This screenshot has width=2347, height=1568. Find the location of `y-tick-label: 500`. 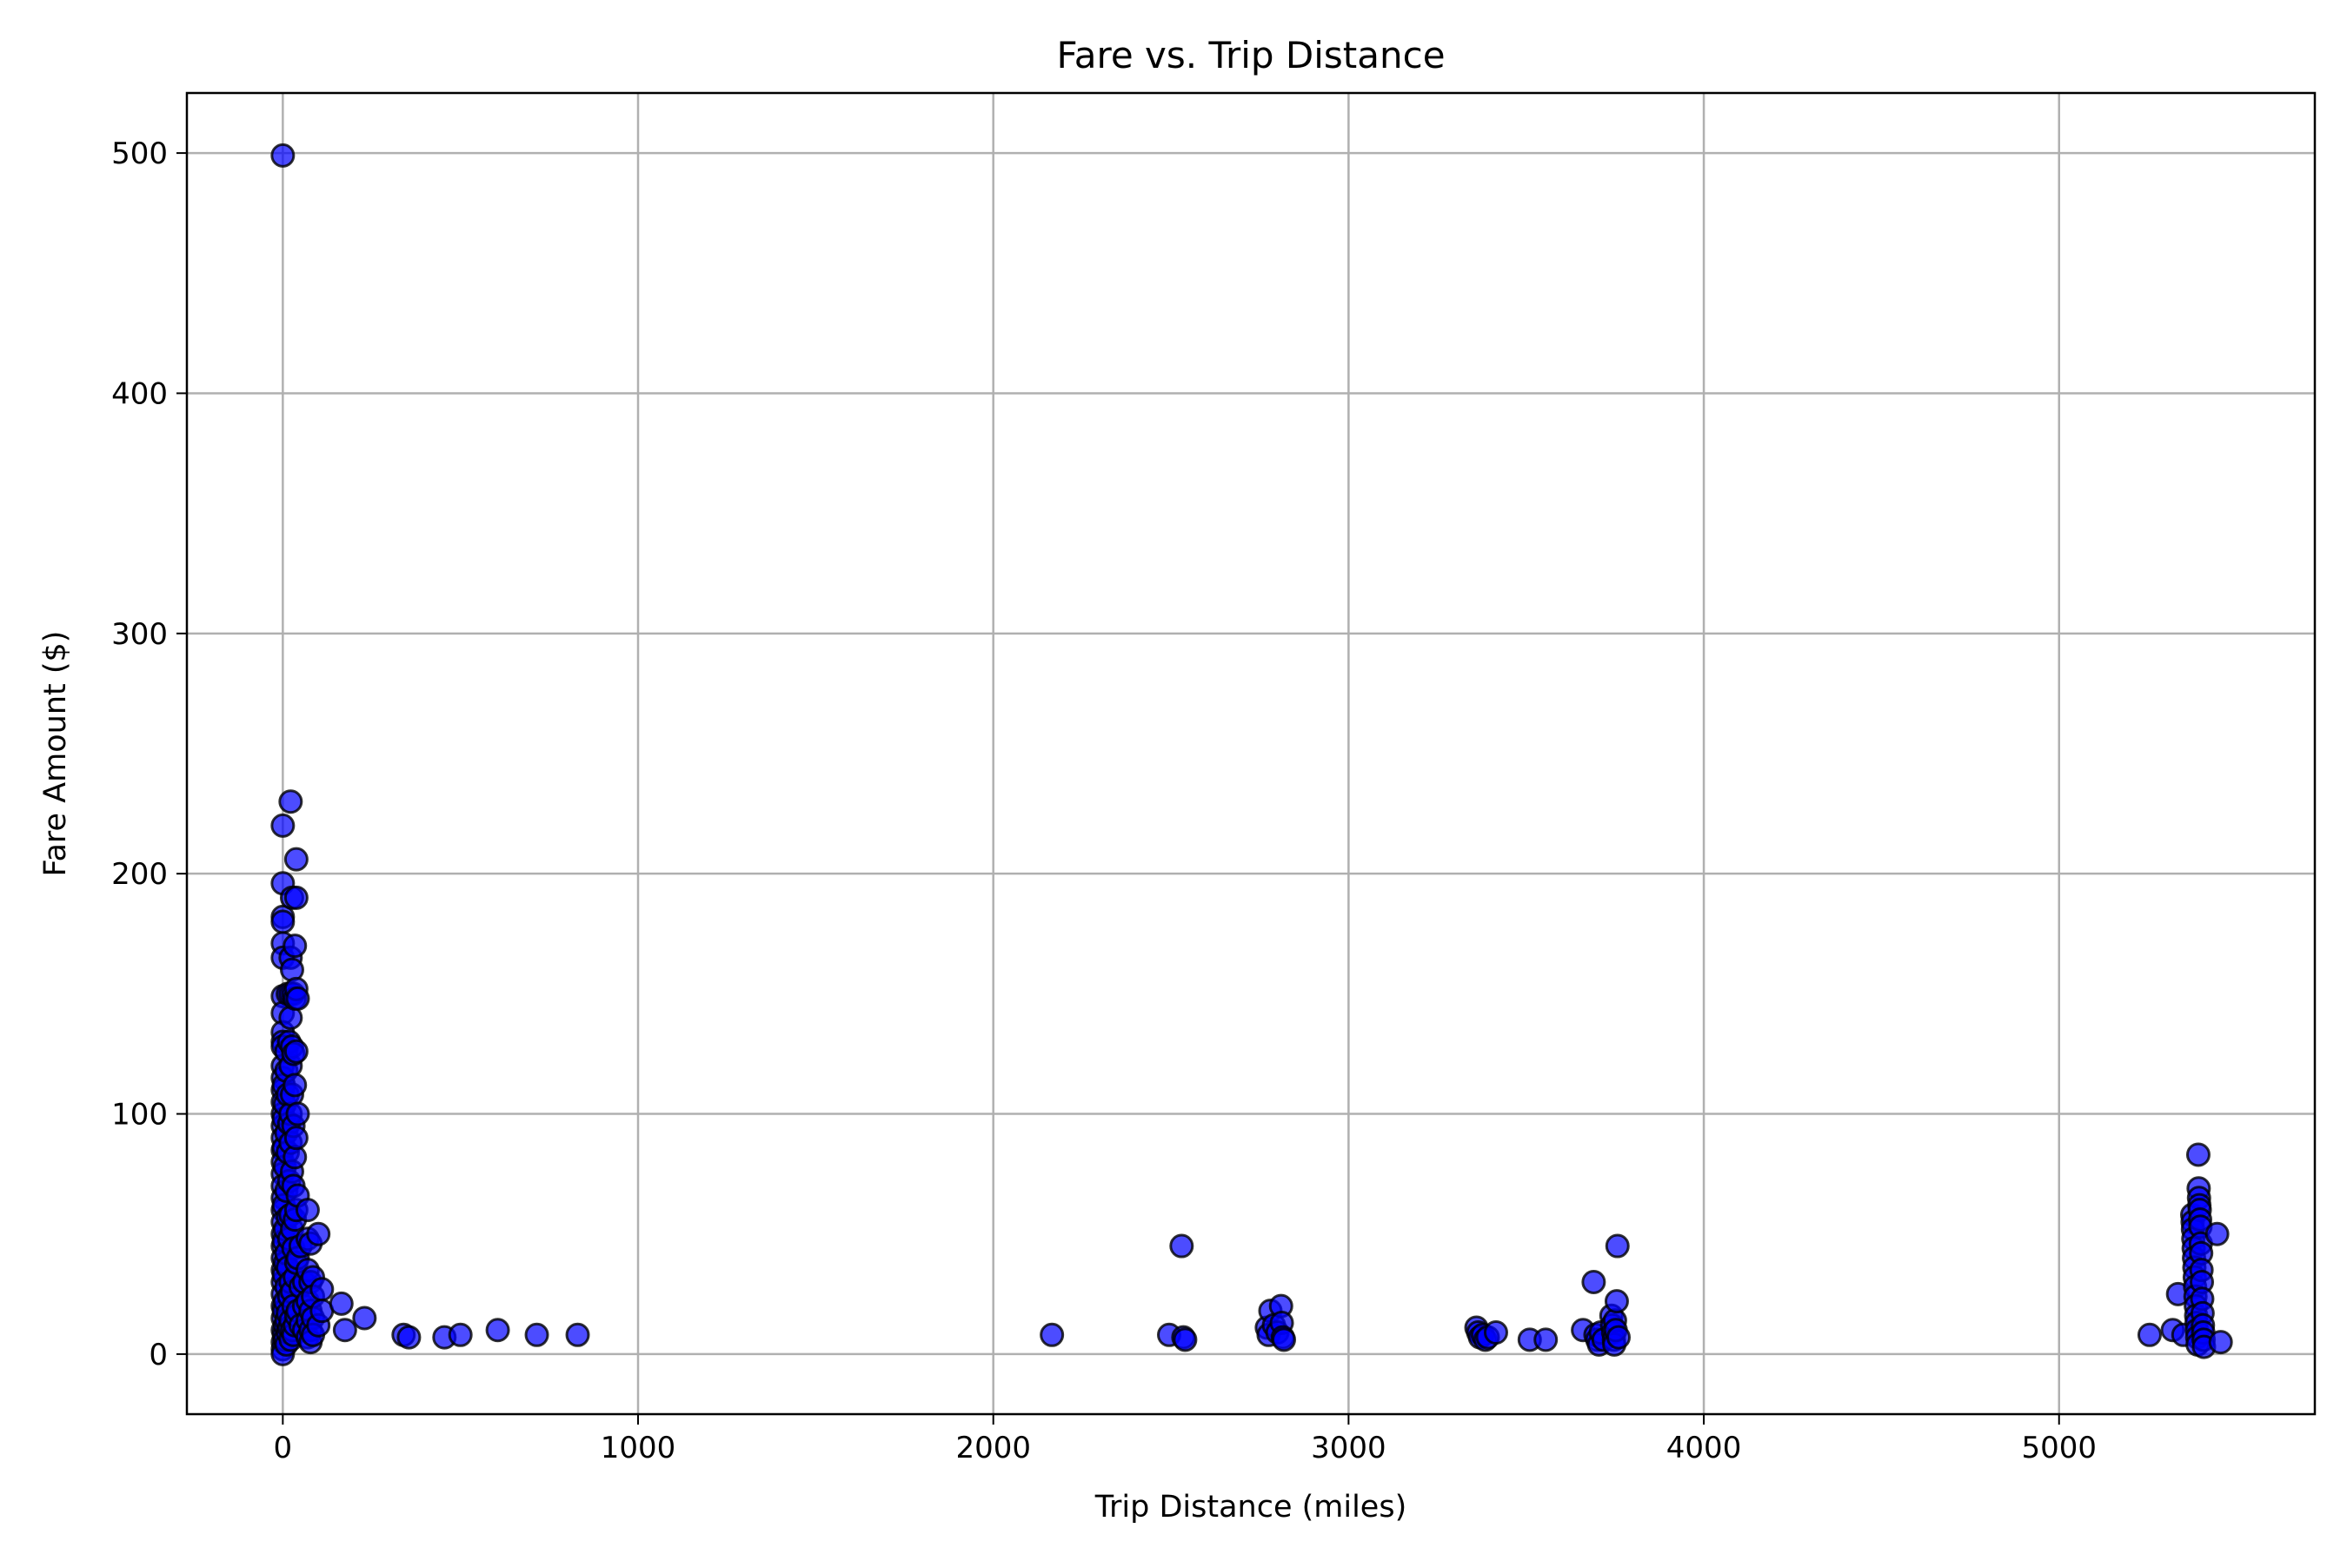

y-tick-label: 500 is located at coordinates (140, 153).